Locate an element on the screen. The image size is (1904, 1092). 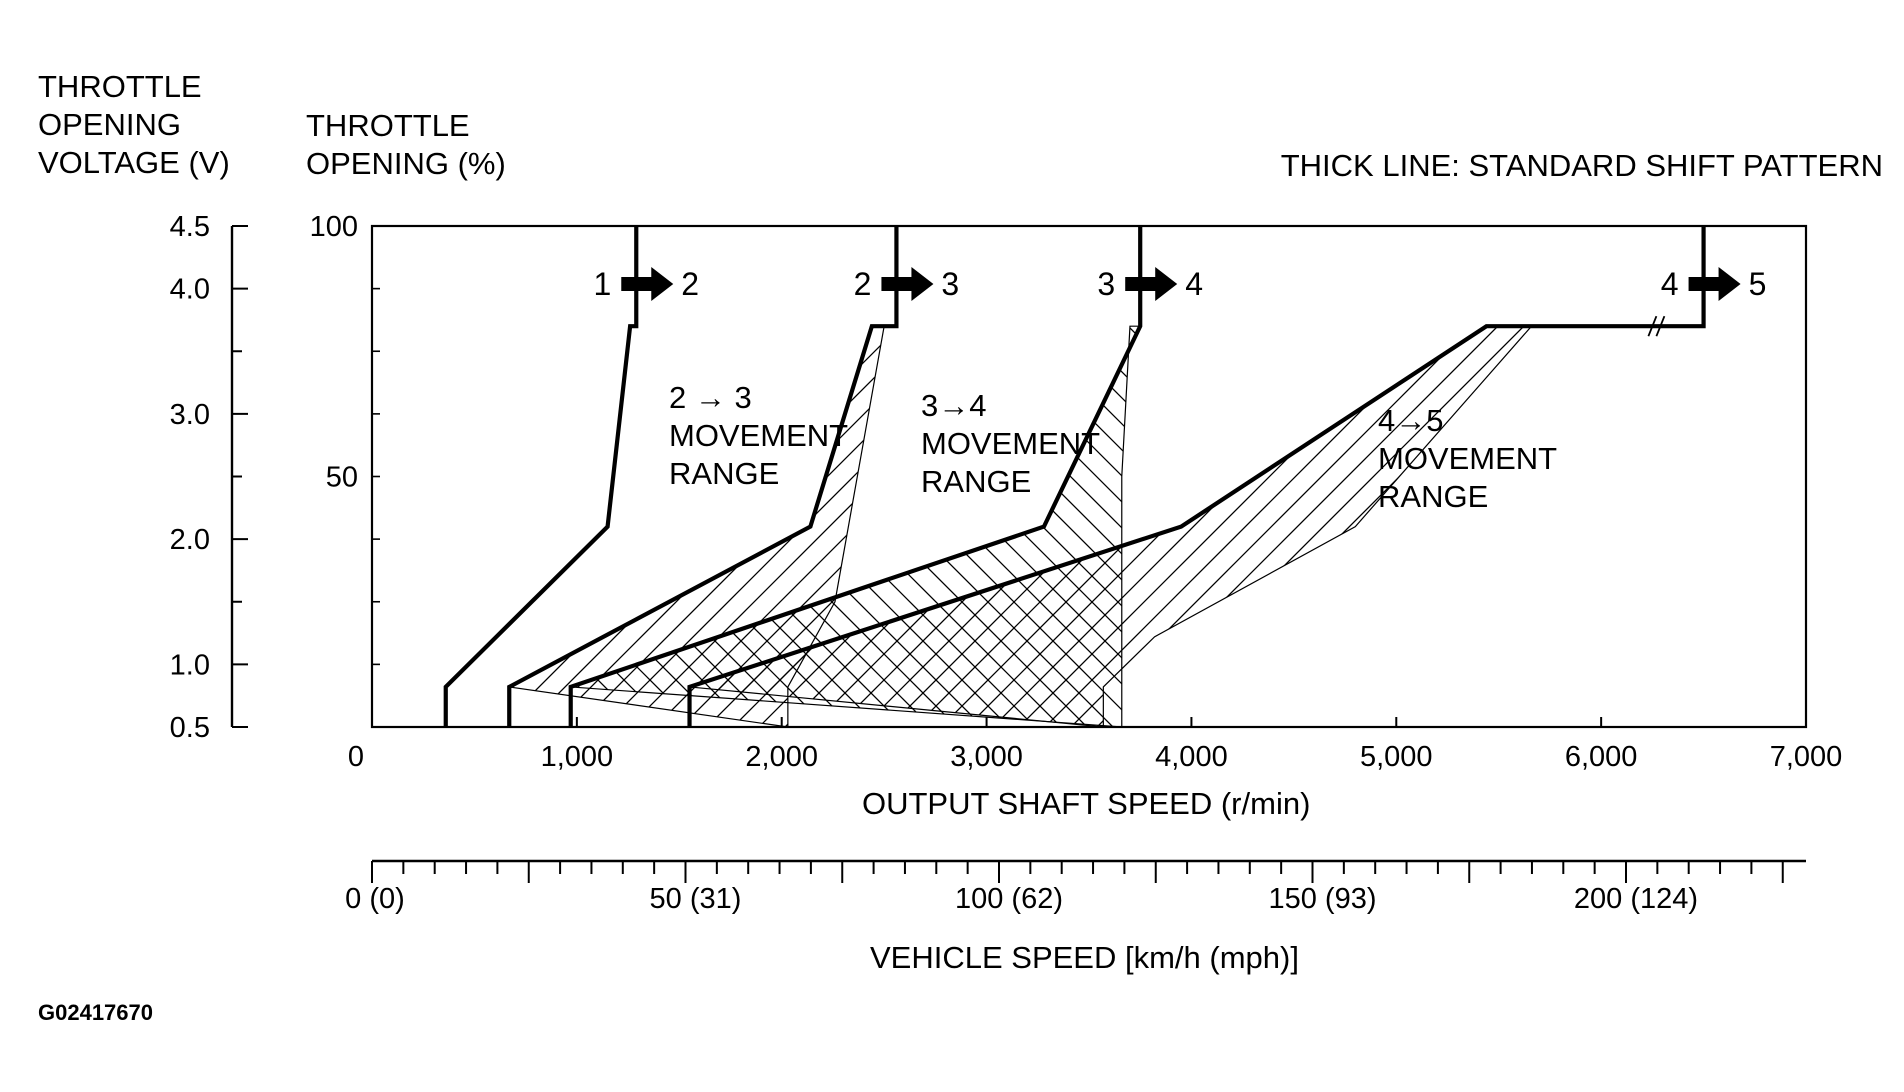
voltage-tick-label: 0.5 is located at coordinates (190, 728).